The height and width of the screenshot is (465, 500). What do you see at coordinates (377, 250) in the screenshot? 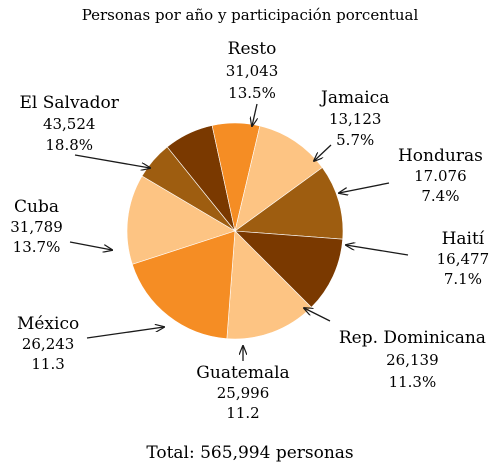
I see `label-arrow-haiti` at bounding box center [377, 250].